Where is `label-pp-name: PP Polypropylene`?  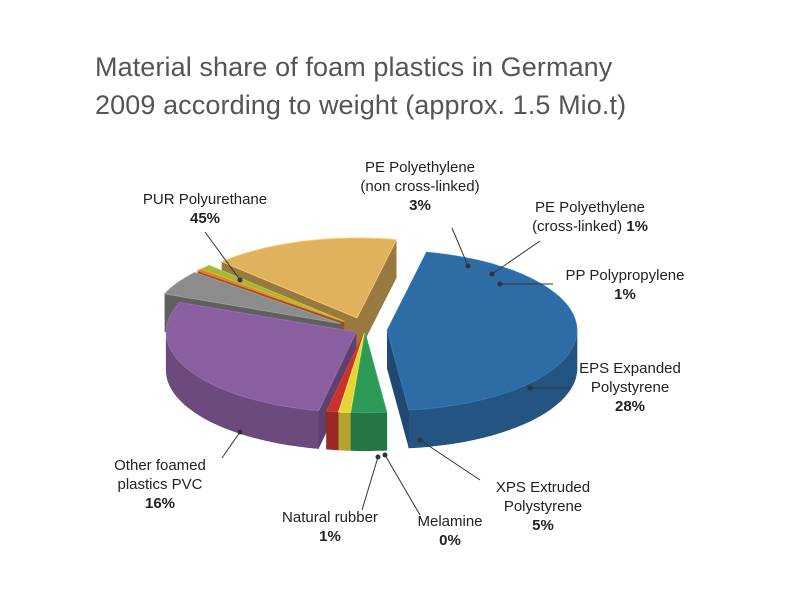
label-pp-name: PP Polypropylene is located at coordinates (625, 275).